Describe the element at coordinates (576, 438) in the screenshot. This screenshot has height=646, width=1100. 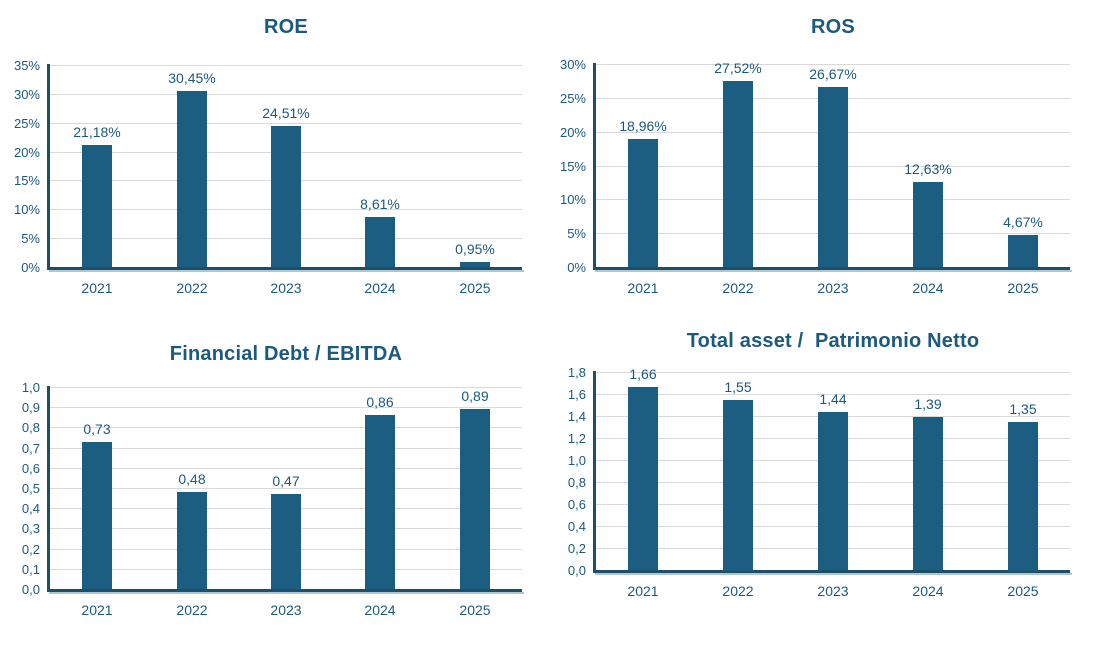
I see `y-tick-label: 1,2` at that location.